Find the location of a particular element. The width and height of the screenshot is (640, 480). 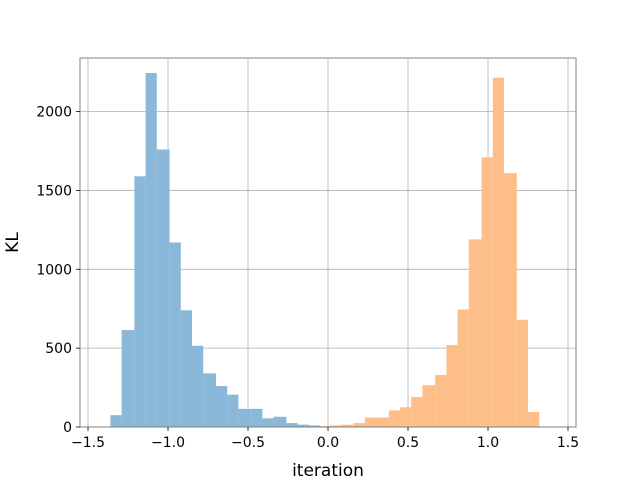

y-axis-label: KL is located at coordinates (13, 242).